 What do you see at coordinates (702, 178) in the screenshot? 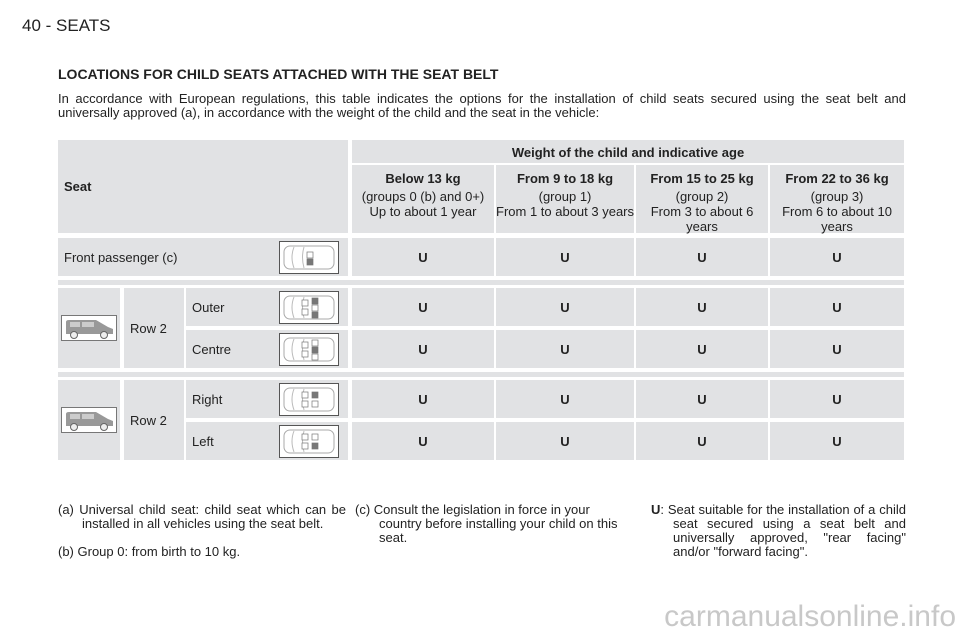
I see `weight-range: From 15 to 25 kg` at bounding box center [702, 178].